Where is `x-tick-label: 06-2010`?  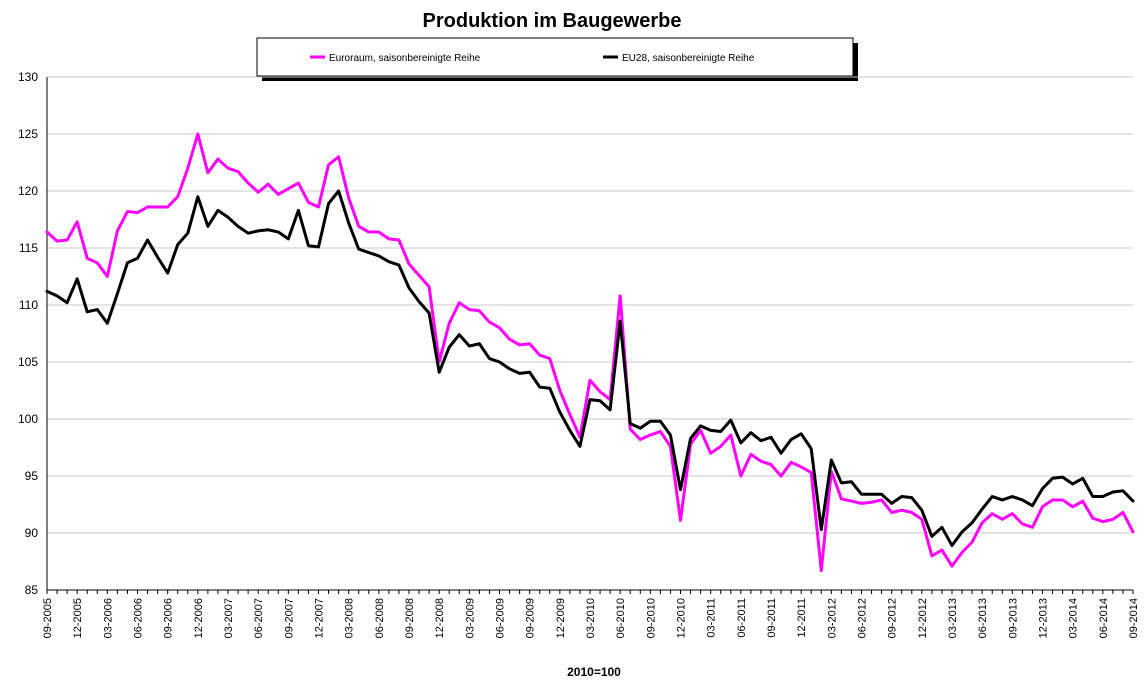
x-tick-label: 06-2010 is located at coordinates (621, 618).